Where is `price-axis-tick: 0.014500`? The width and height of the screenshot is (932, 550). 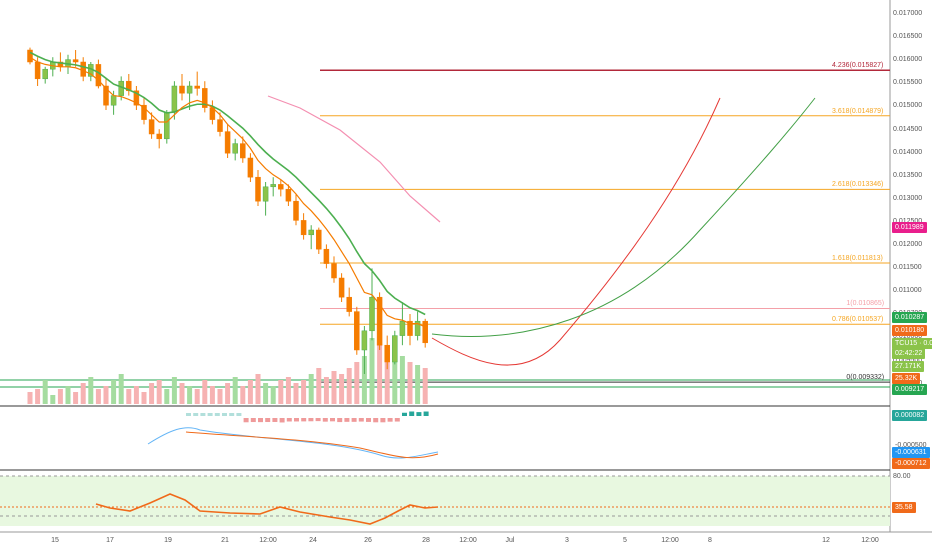
price-axis-tick: 0.014500 is located at coordinates (907, 130).